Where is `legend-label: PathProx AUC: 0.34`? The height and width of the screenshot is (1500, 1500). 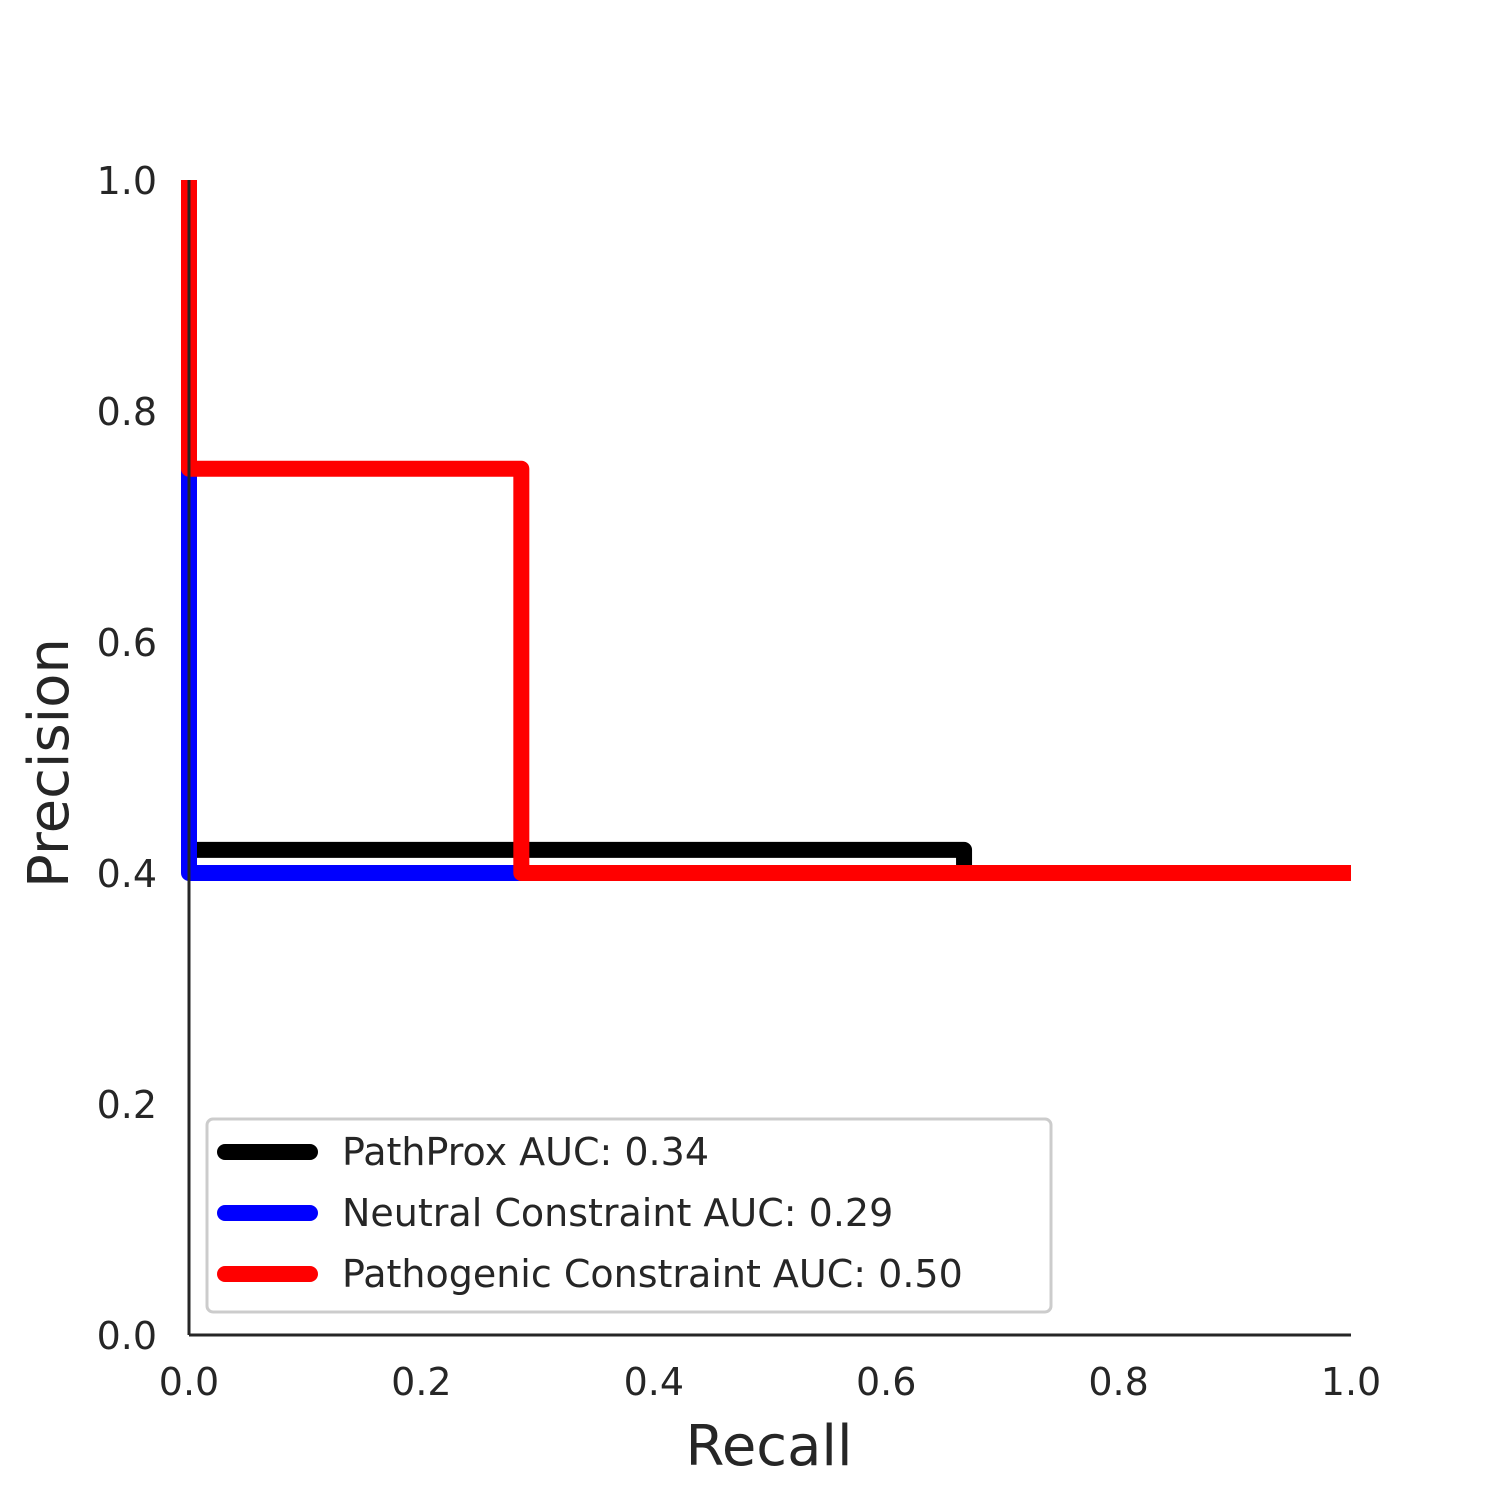
legend-label: PathProx AUC: 0.34 is located at coordinates (525, 1152).